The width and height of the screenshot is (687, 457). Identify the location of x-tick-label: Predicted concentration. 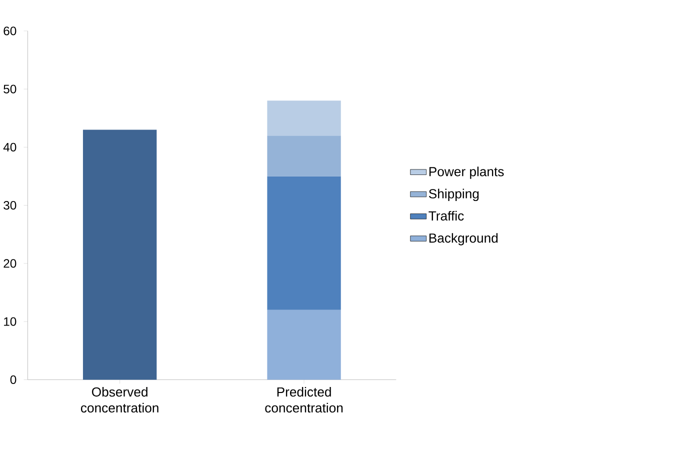
(304, 400).